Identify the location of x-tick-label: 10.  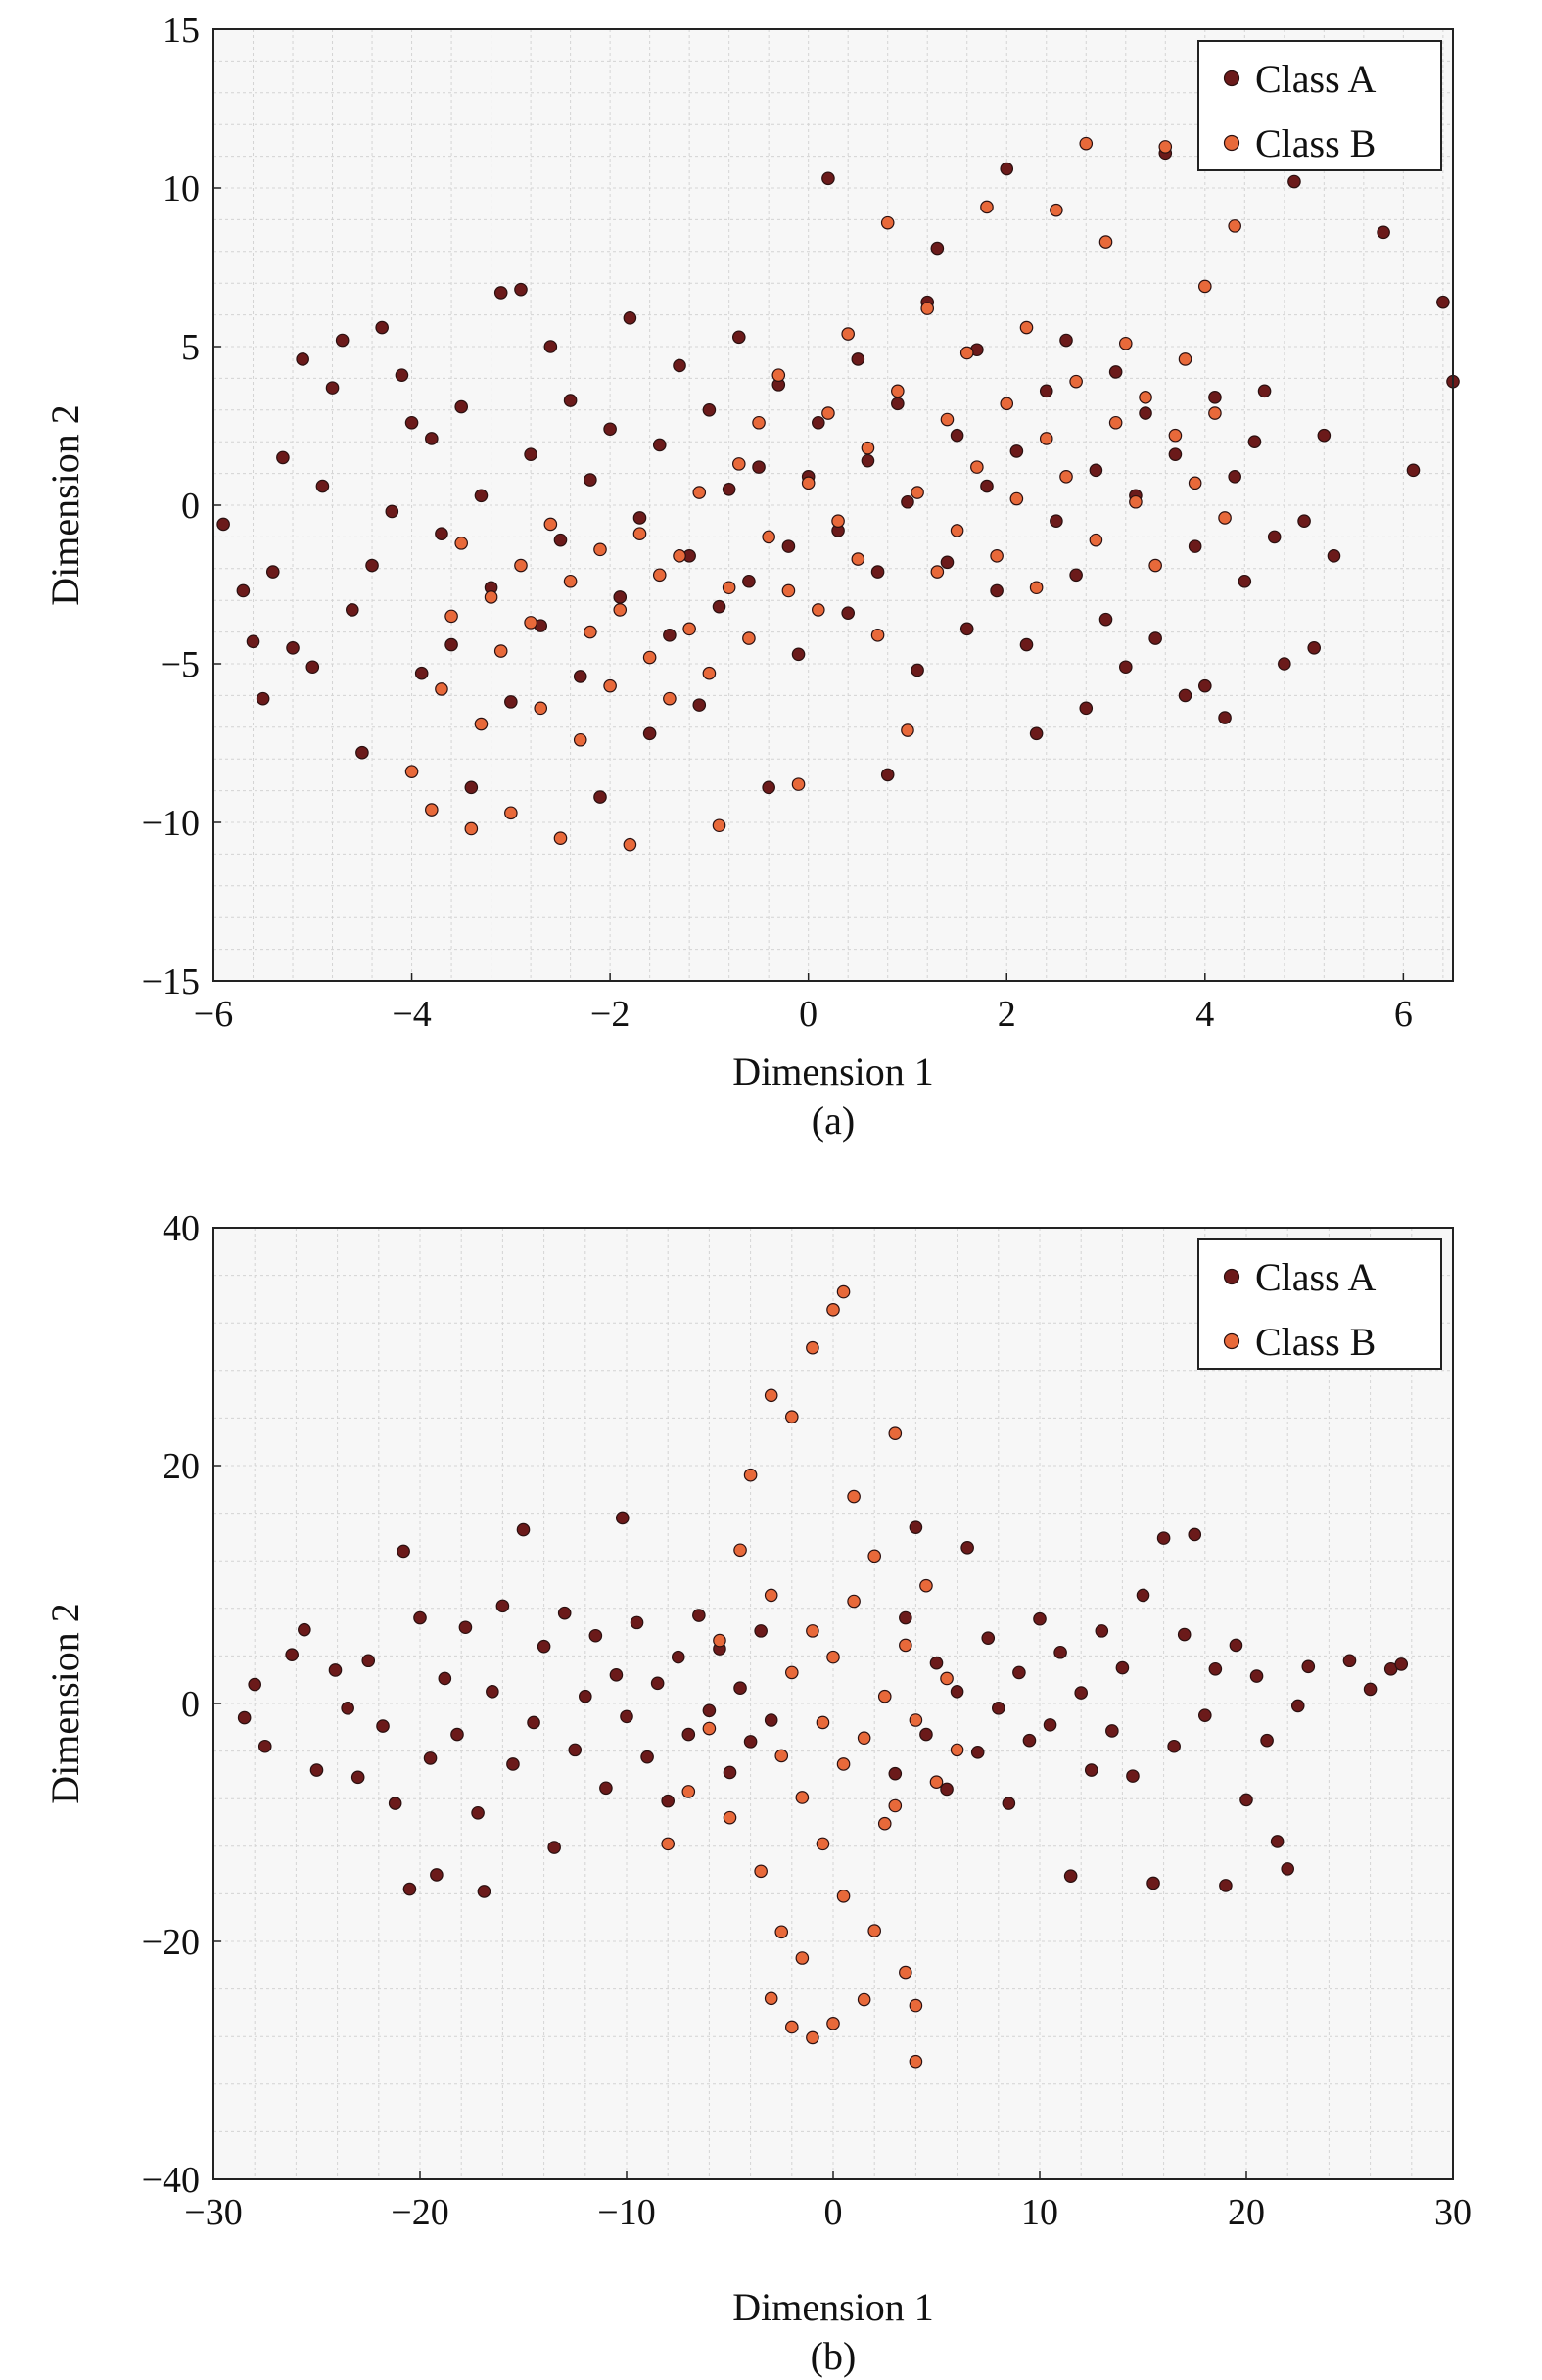
(1039, 2212).